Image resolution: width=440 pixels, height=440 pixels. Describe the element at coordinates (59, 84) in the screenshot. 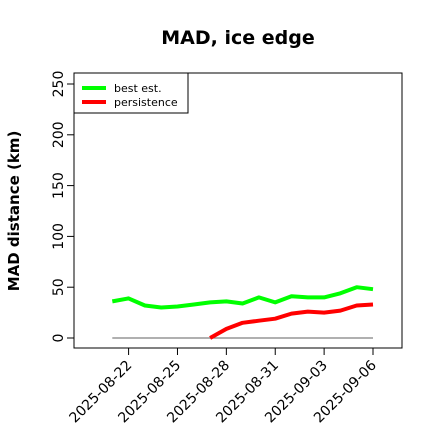

I see `y-tick-label: 250` at that location.